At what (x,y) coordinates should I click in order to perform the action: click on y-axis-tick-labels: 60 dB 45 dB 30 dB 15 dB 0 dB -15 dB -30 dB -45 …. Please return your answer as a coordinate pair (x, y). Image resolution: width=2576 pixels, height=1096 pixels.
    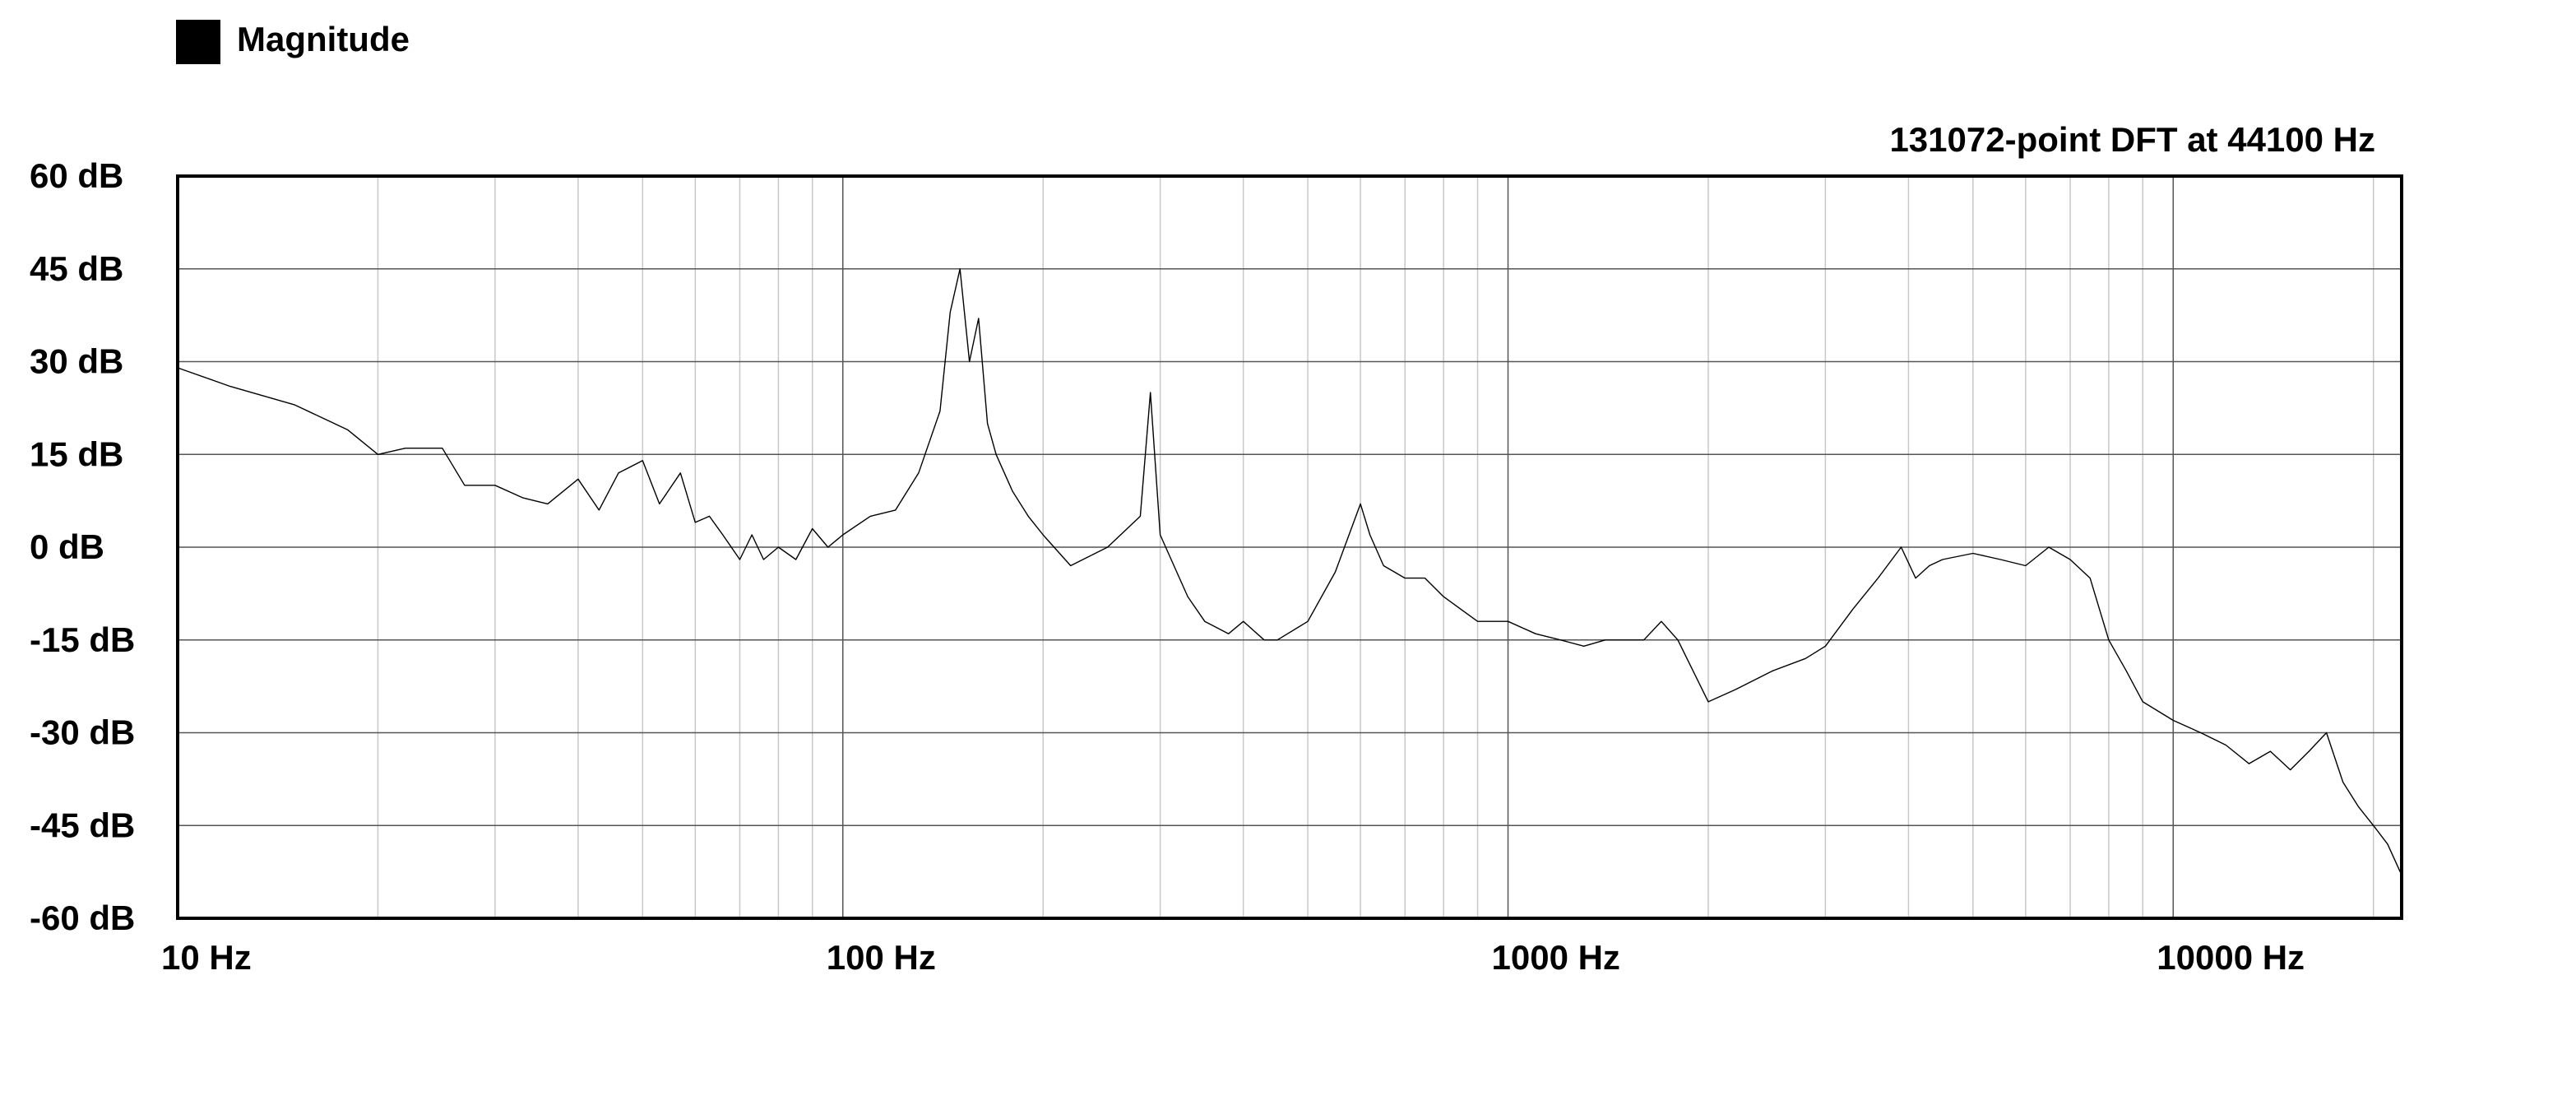
    Looking at the image, I should click on (83, 546).